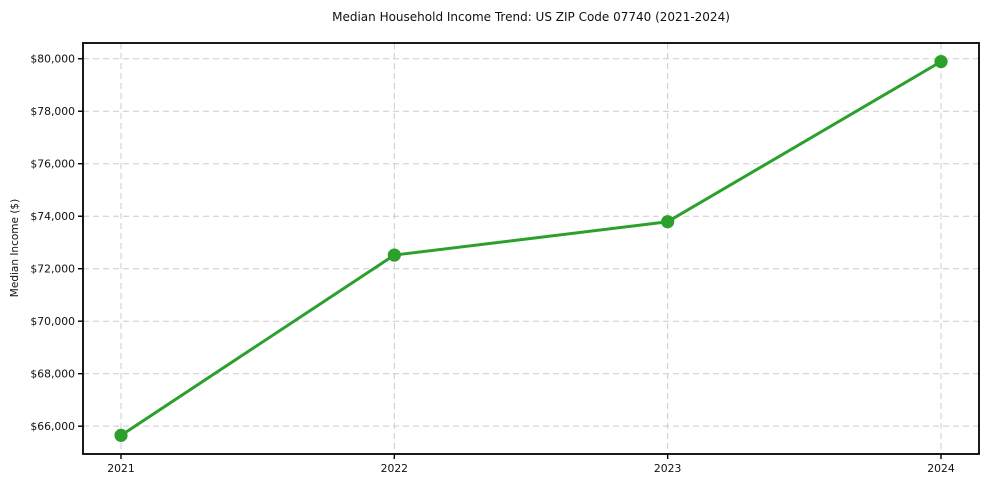 The height and width of the screenshot is (490, 989). Describe the element at coordinates (121, 435) in the screenshot. I see `data-point-2021` at that location.